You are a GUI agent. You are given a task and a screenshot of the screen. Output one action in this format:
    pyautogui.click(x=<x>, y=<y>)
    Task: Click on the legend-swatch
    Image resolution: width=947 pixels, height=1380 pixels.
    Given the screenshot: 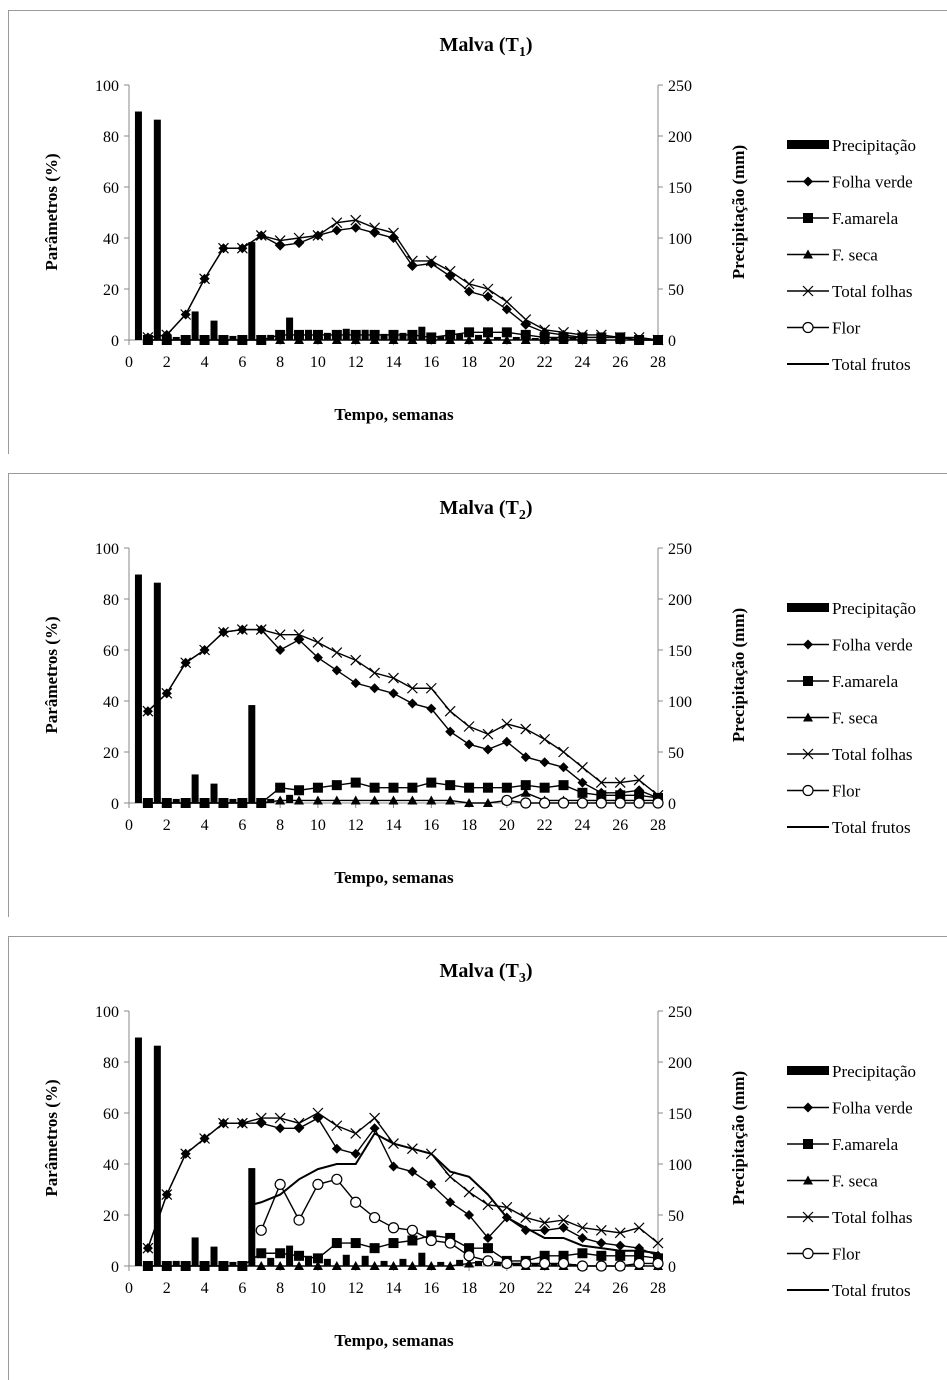 What is the action you would take?
    pyautogui.click(x=808, y=607)
    